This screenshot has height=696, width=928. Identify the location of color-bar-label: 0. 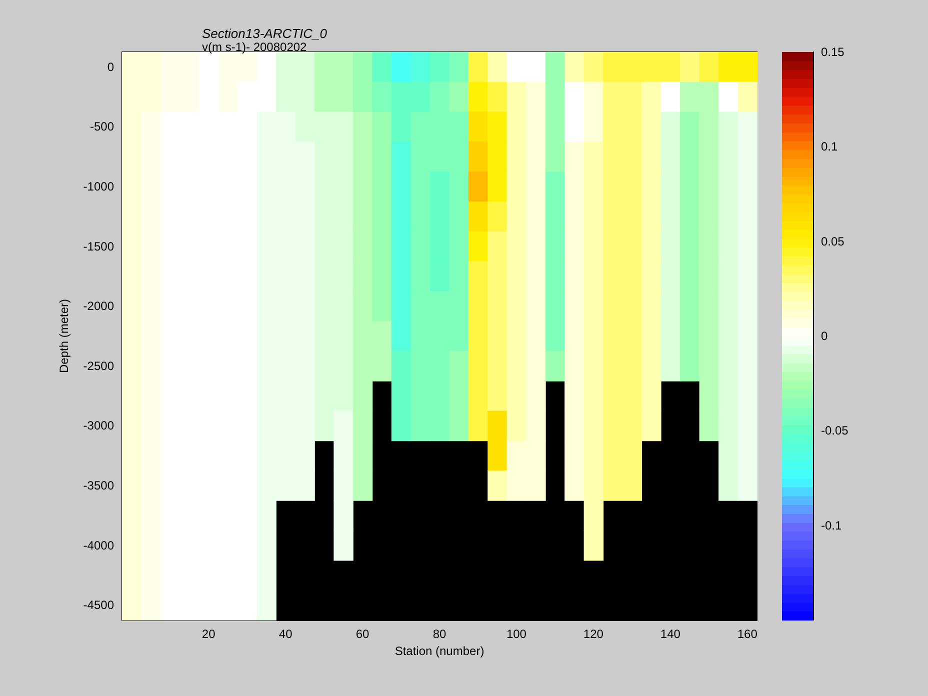
(824, 336).